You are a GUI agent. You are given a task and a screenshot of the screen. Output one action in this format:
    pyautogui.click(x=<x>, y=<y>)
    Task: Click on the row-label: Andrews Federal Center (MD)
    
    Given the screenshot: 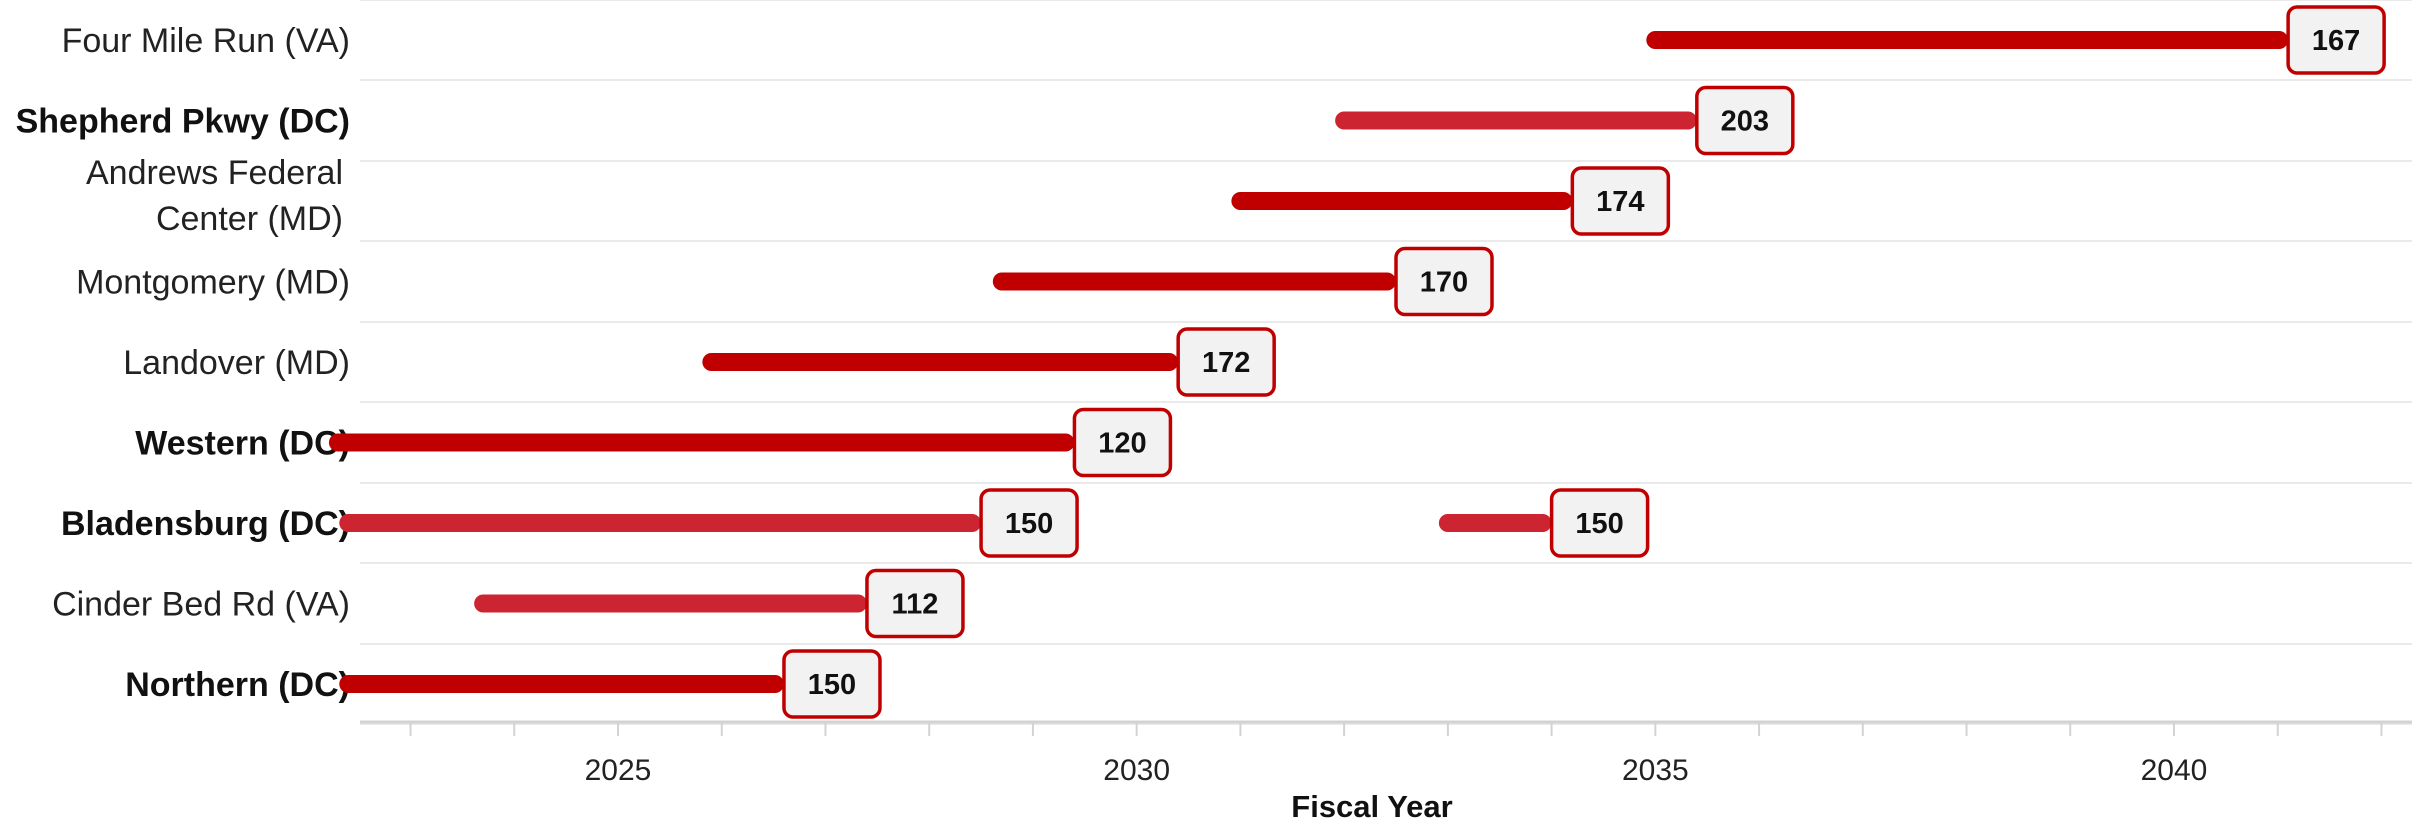 What is the action you would take?
    pyautogui.click(x=214, y=196)
    